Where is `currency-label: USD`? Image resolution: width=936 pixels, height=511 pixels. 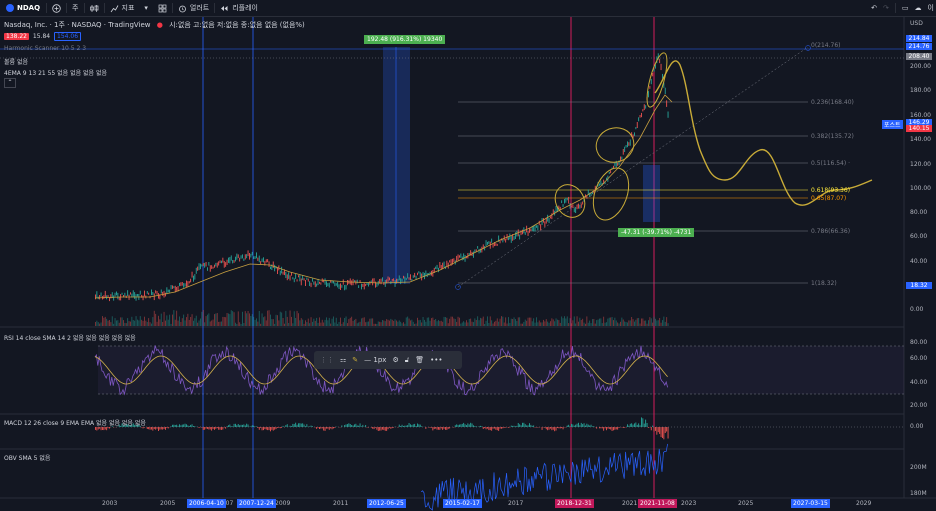 currency-label: USD is located at coordinates (916, 23).